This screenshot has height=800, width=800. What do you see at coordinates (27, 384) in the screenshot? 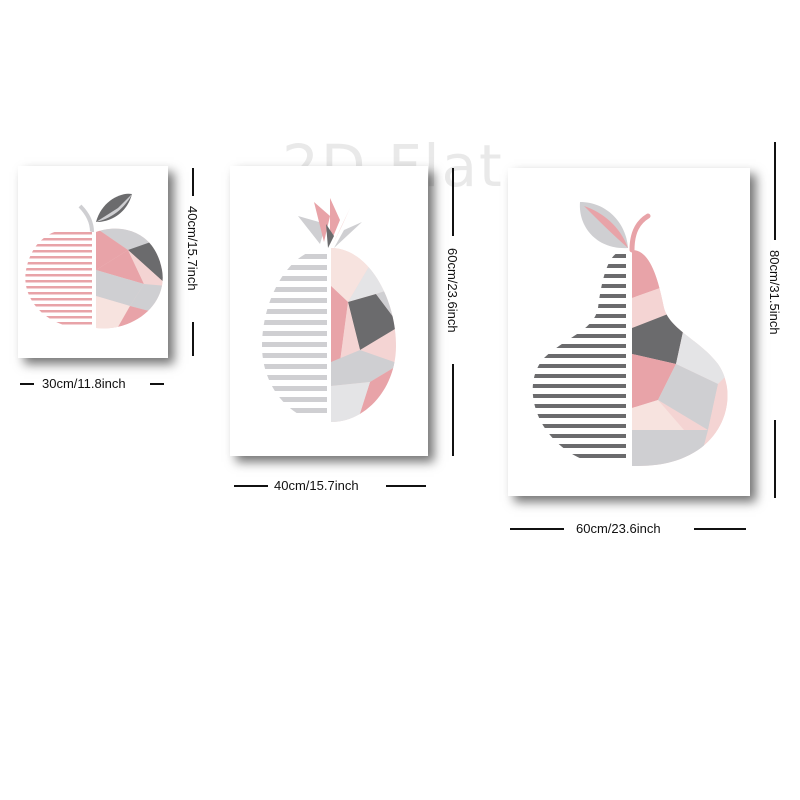
I see `apple-width-line-left` at bounding box center [27, 384].